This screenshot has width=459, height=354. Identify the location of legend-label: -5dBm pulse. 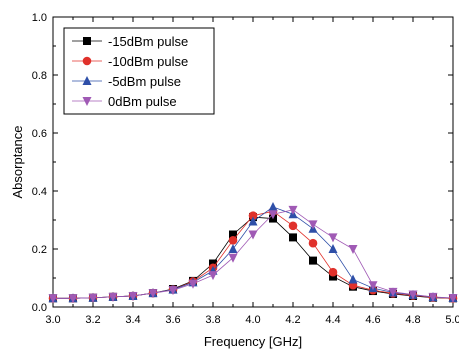
(144, 81).